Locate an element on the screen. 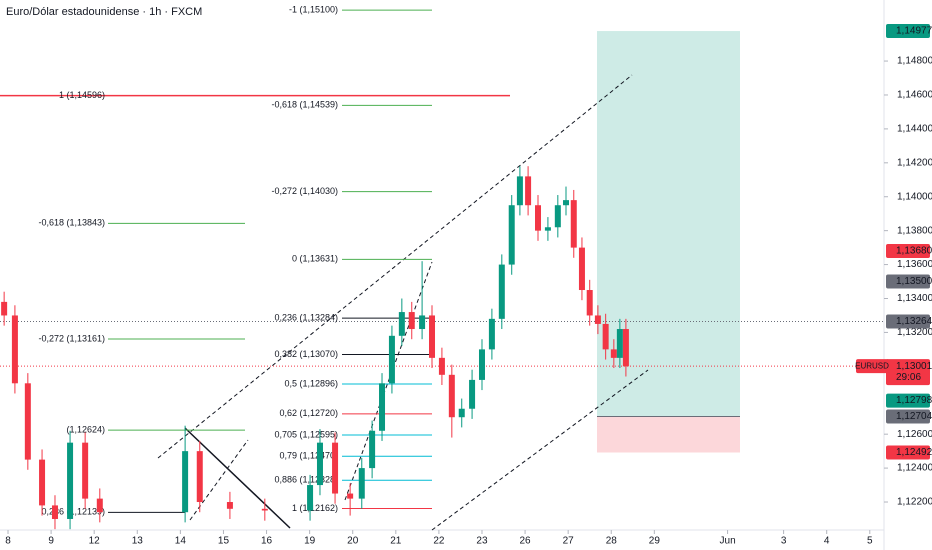  price-badge-label: 1,12704 is located at coordinates (914, 416).